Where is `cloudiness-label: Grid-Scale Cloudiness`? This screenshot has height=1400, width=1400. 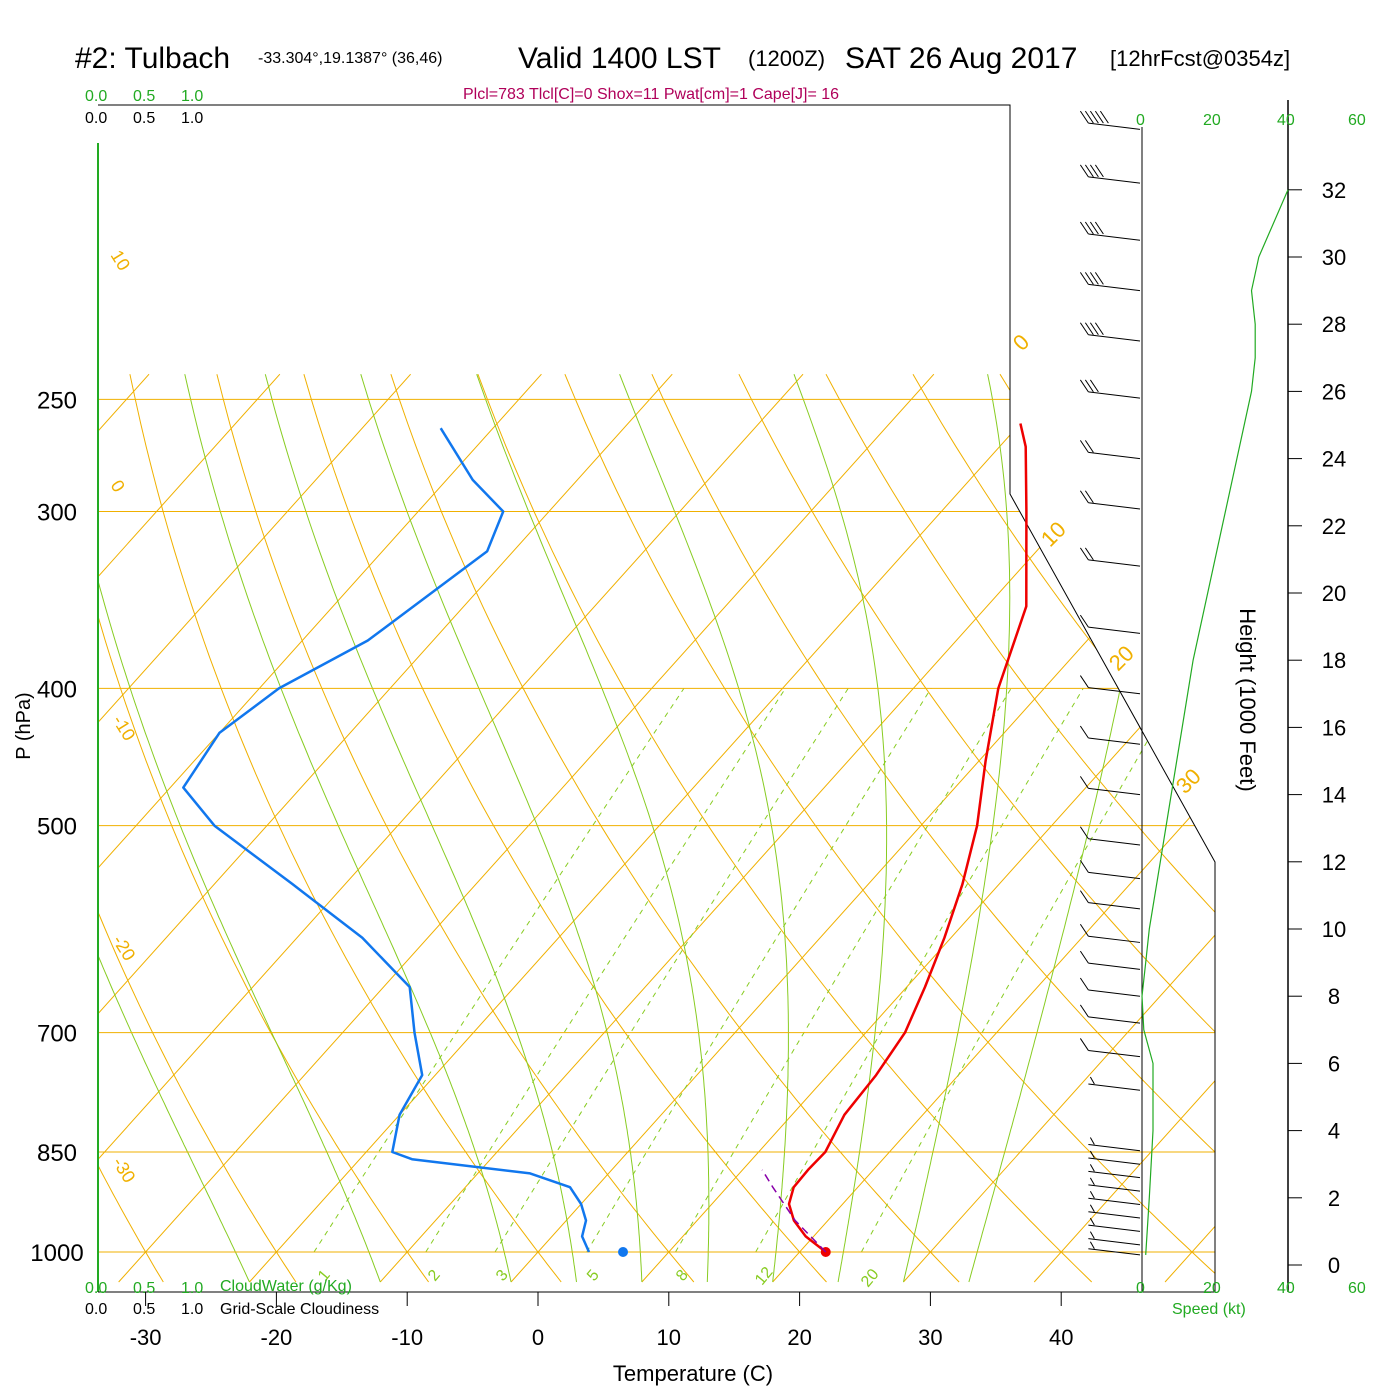 cloudiness-label: Grid-Scale Cloudiness is located at coordinates (299, 1309).